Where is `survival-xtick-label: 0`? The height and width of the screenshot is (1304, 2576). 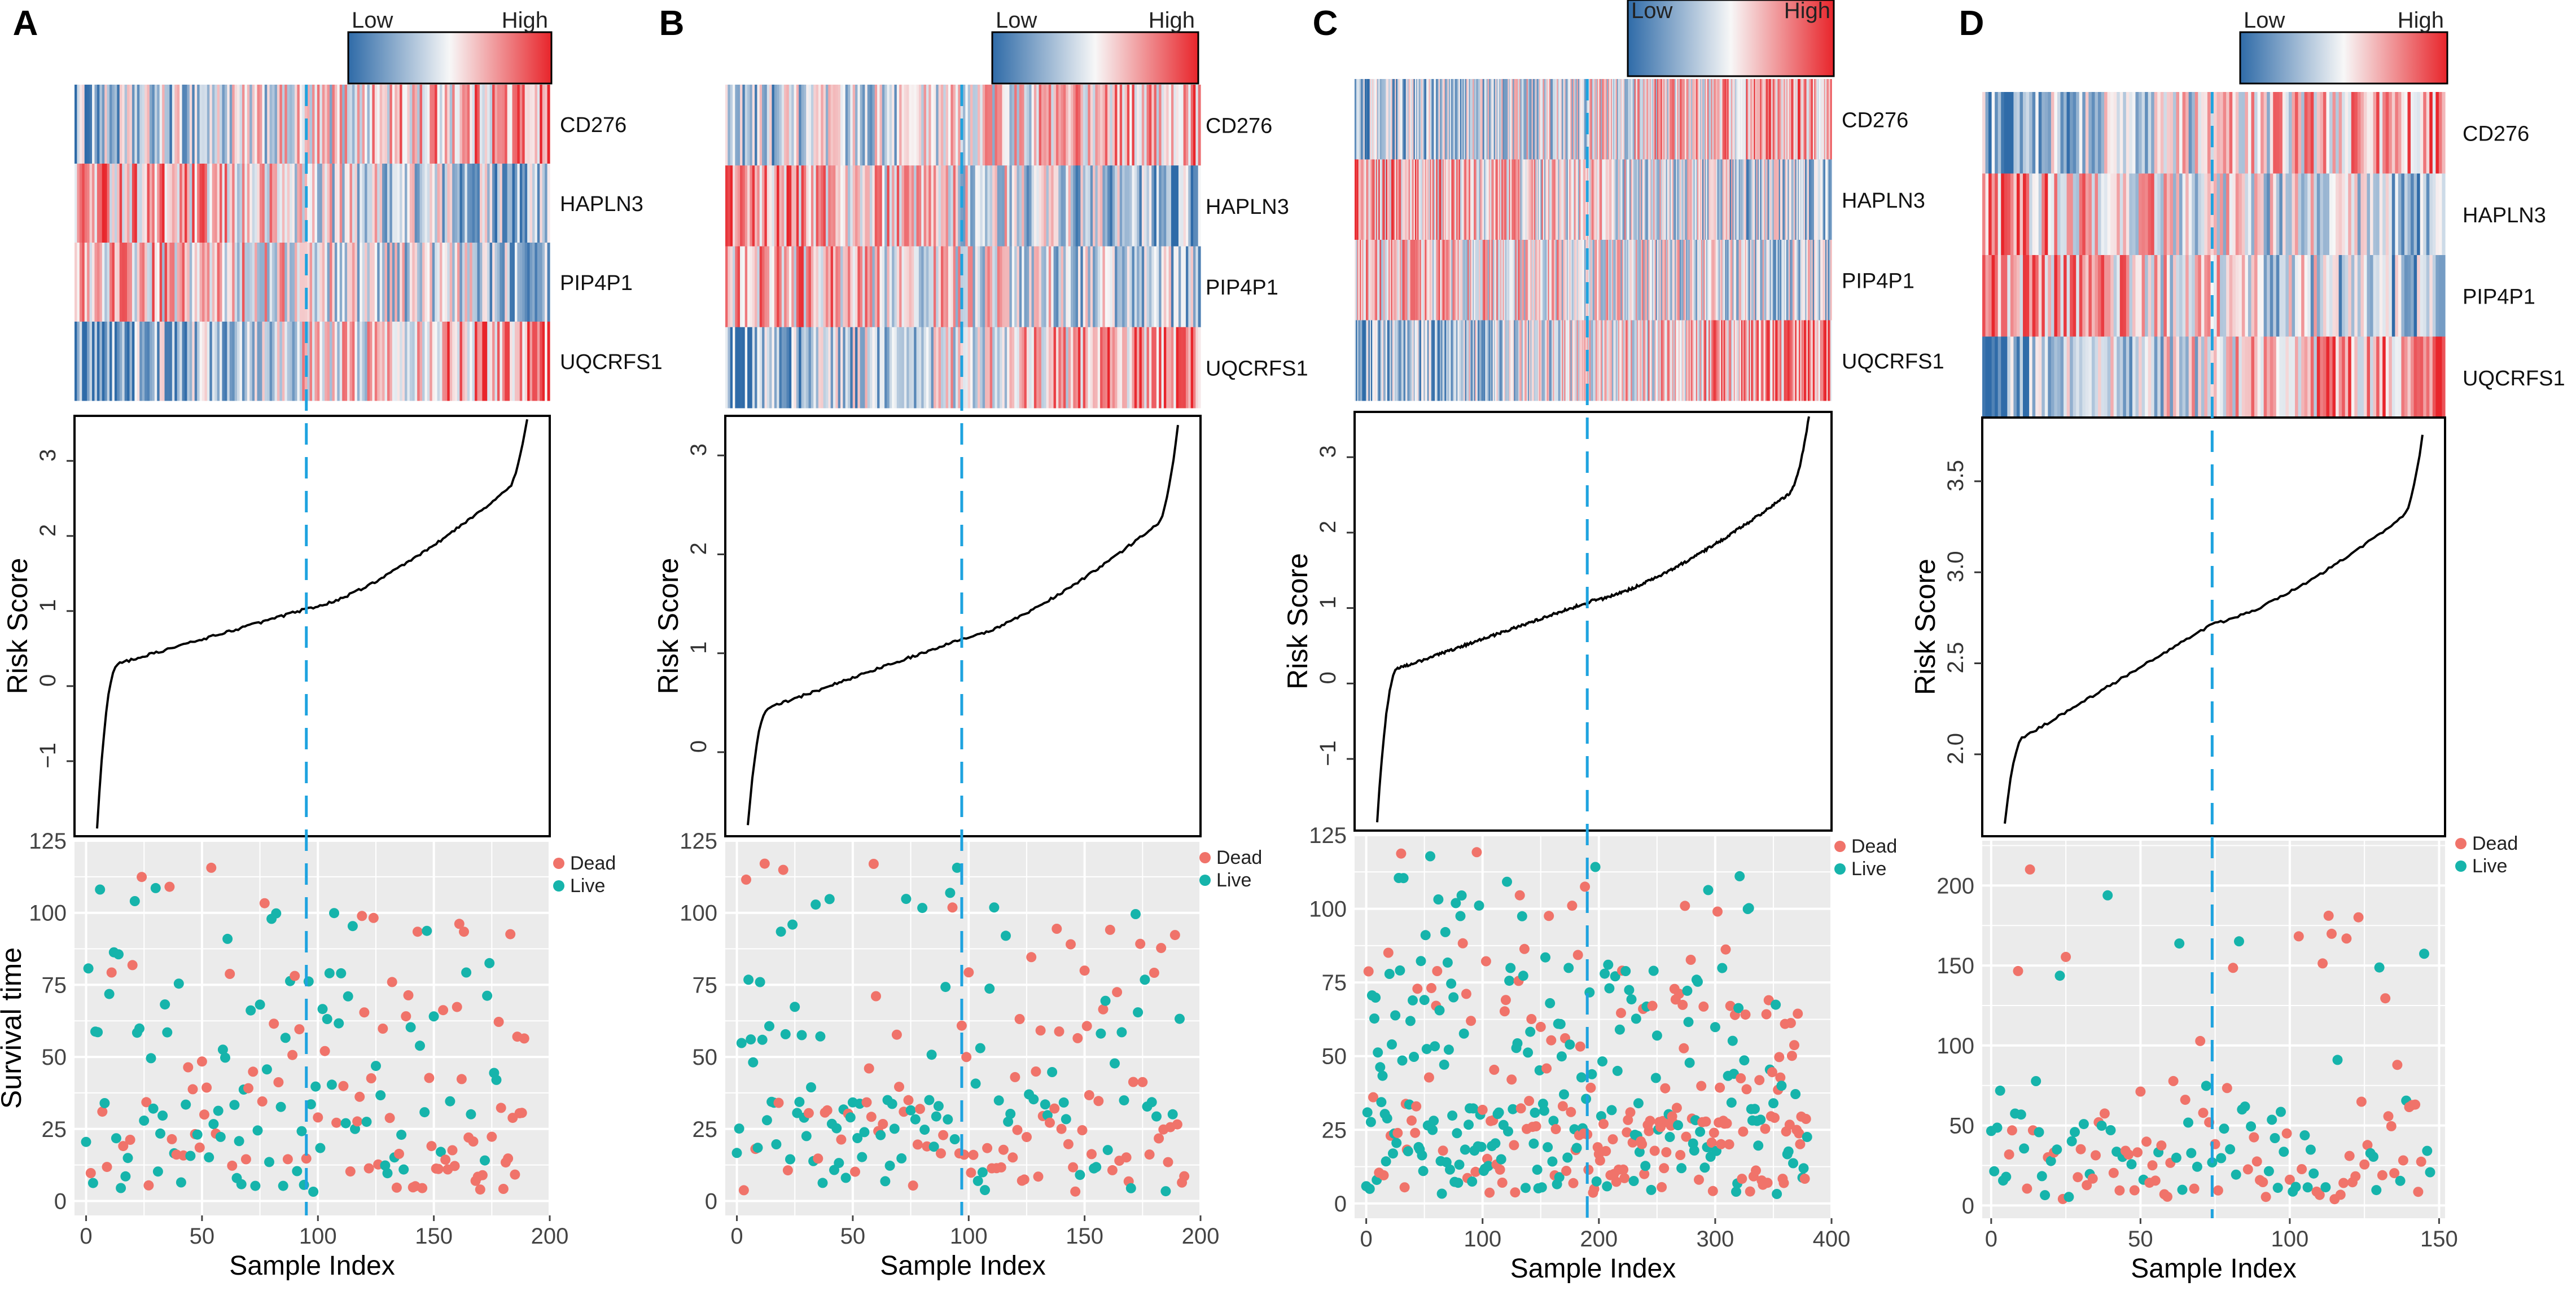 survival-xtick-label: 0 is located at coordinates (86, 1236).